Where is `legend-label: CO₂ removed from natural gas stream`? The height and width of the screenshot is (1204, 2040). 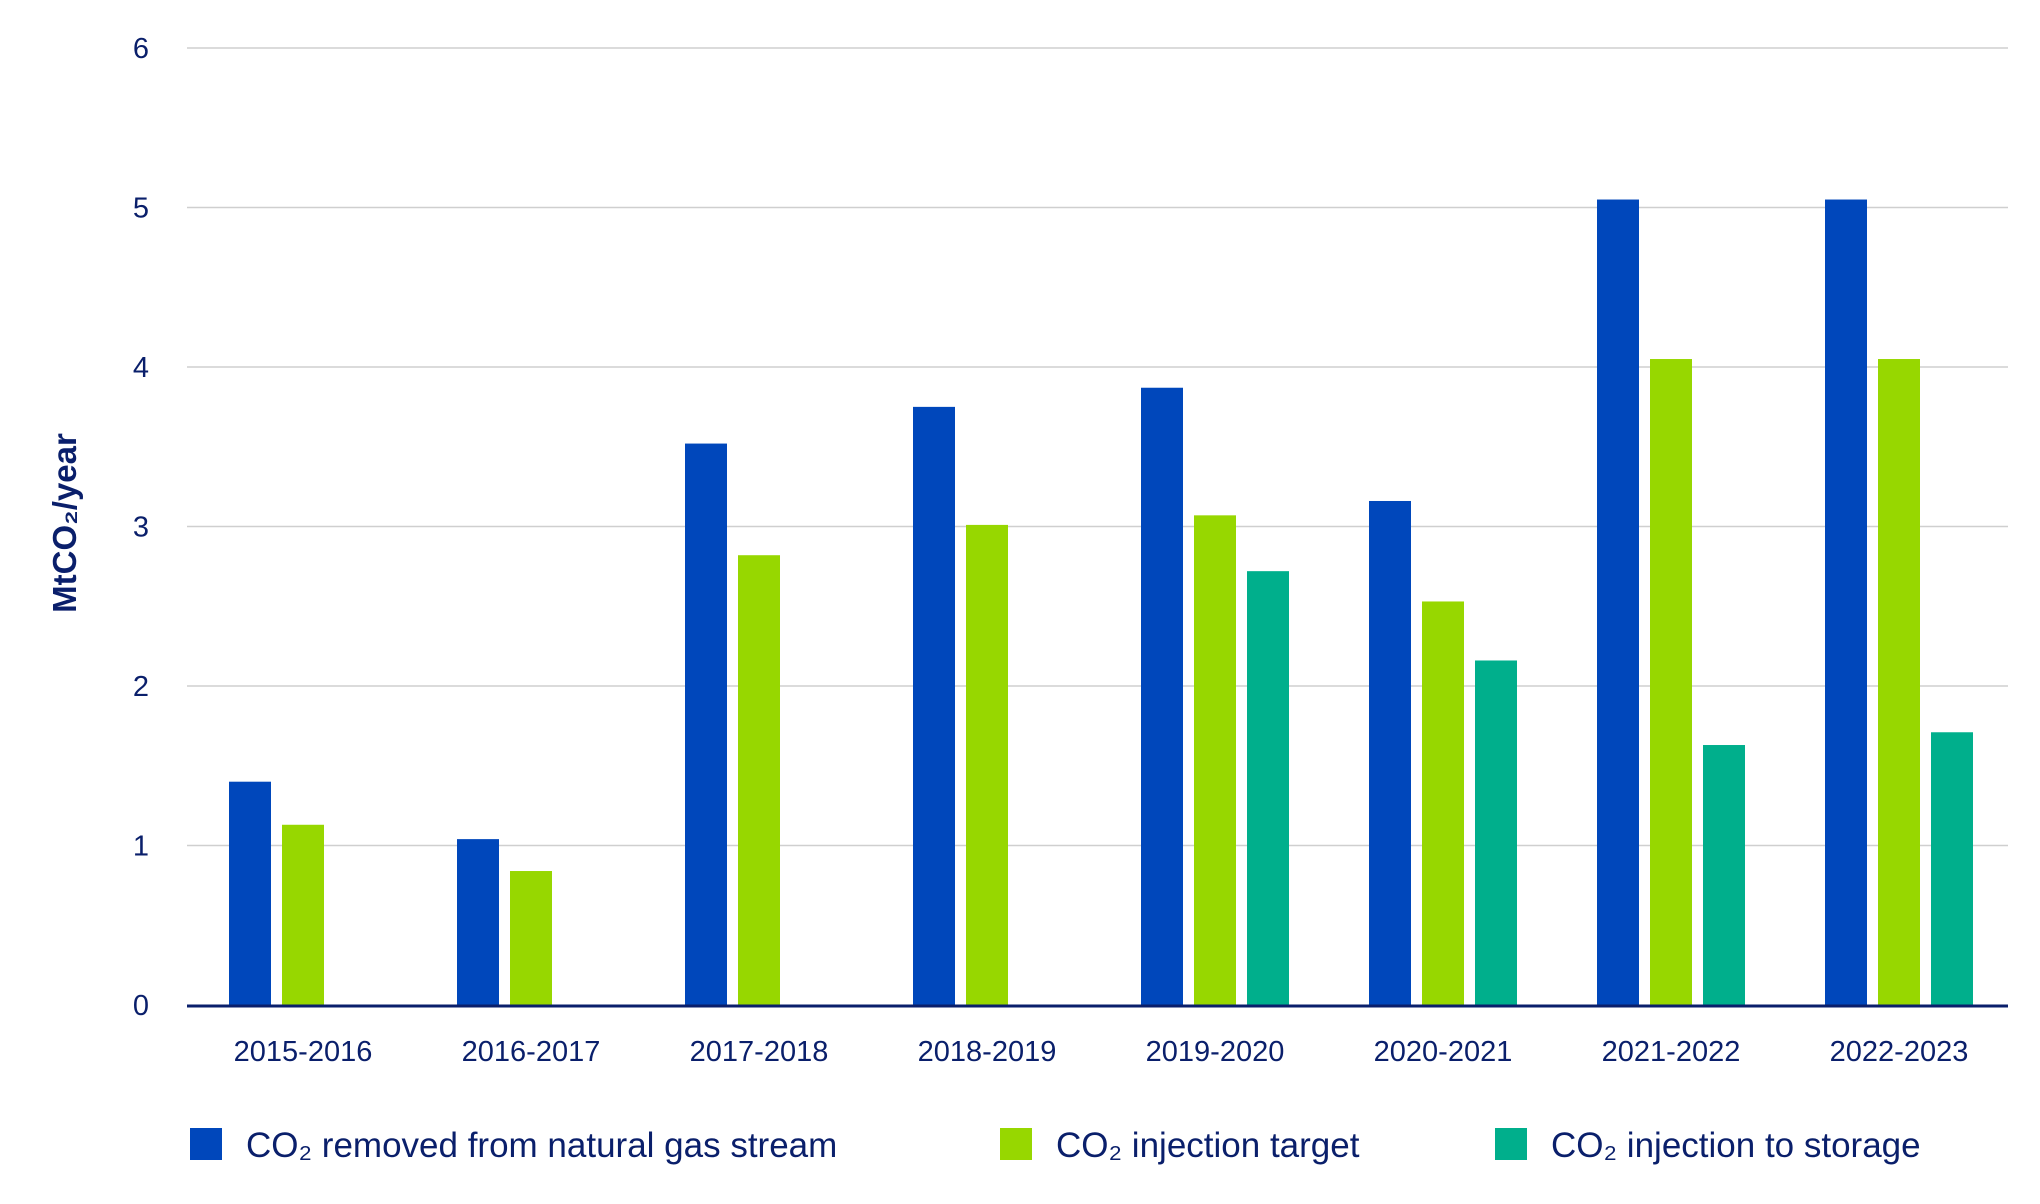 legend-label: CO₂ removed from natural gas stream is located at coordinates (541, 1145).